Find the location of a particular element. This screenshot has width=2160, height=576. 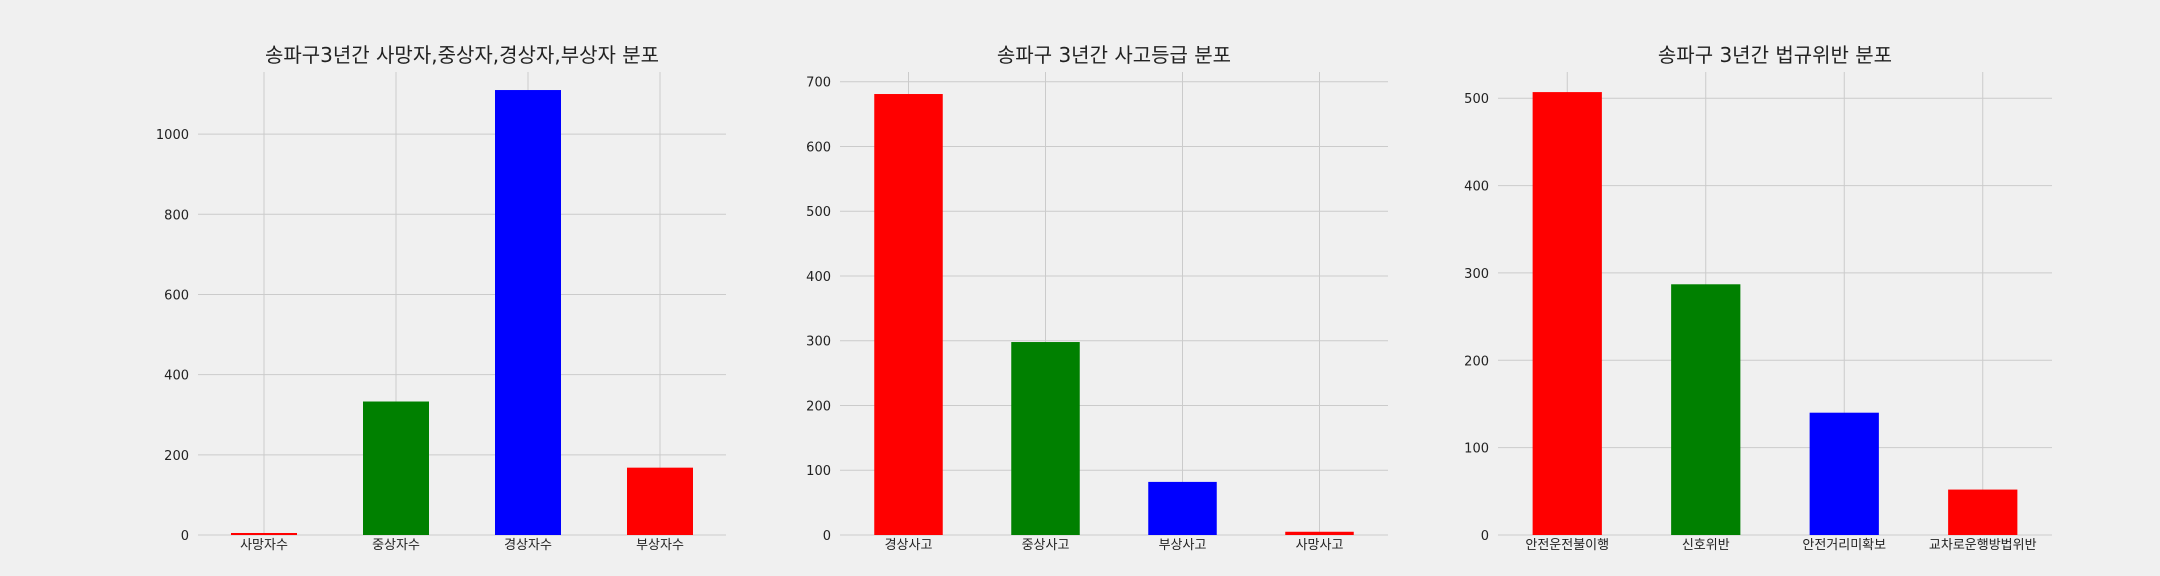

chart-title: 송파구 3년간 사고등급 분포 is located at coordinates (1114, 55).